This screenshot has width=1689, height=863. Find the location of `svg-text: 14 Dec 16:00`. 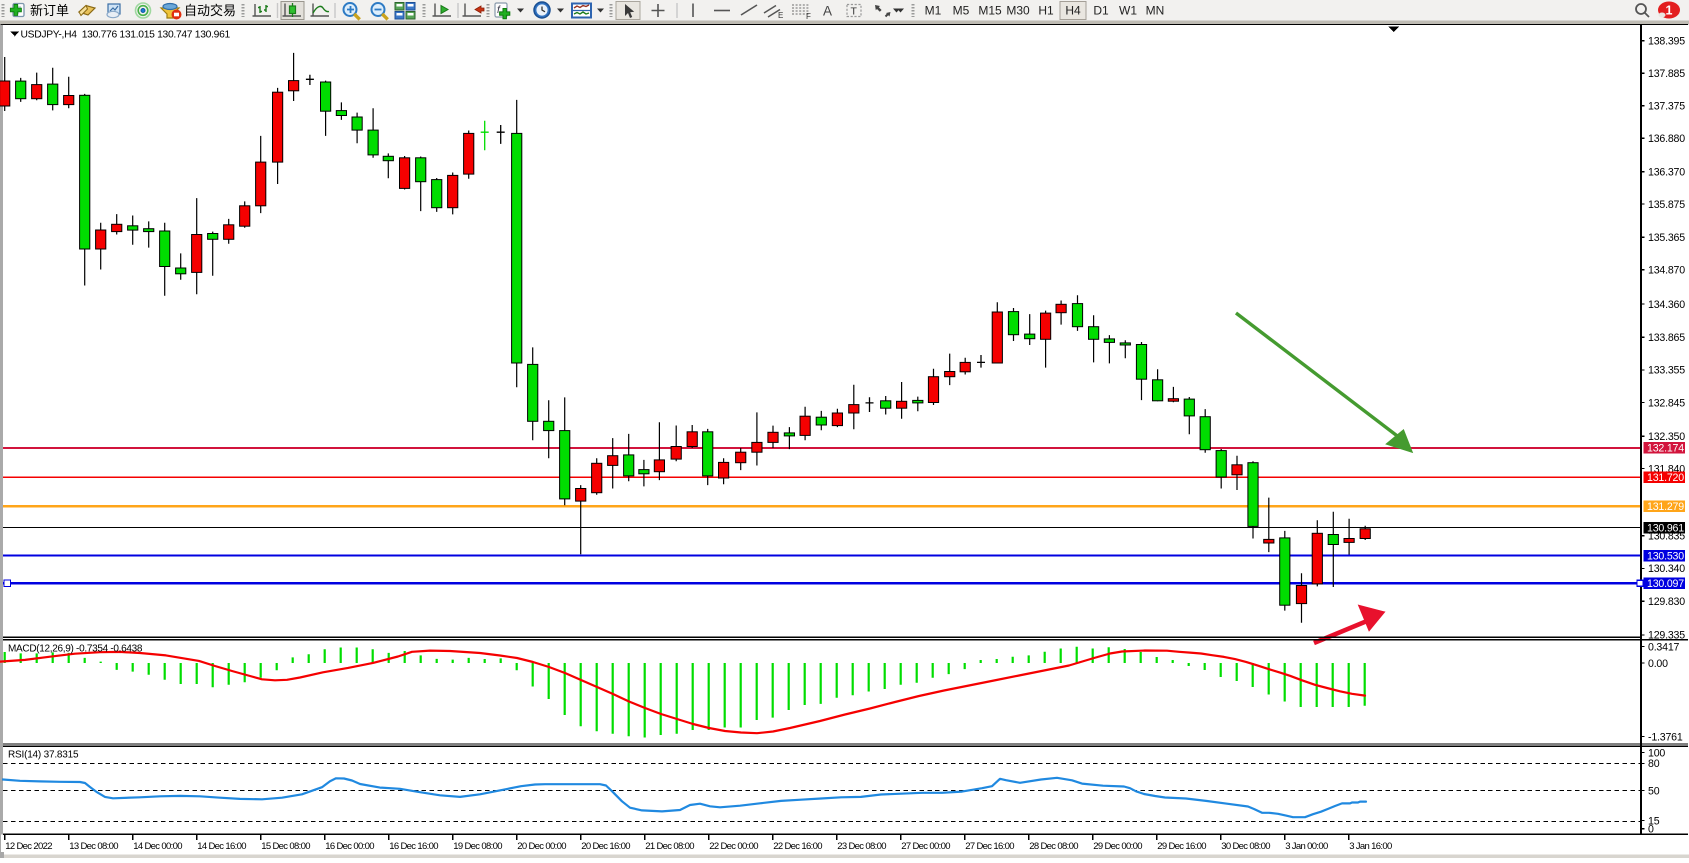

svg-text: 14 Dec 16:00 is located at coordinates (221, 846).